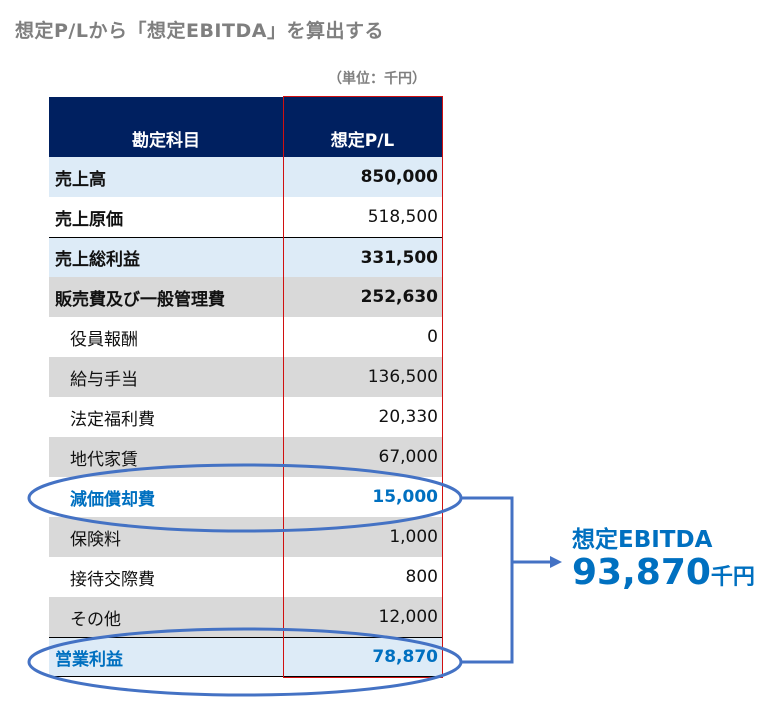 The width and height of the screenshot is (768, 719). What do you see at coordinates (245, 577) in the screenshot?
I see `table-row: 接待交際費 800` at bounding box center [245, 577].